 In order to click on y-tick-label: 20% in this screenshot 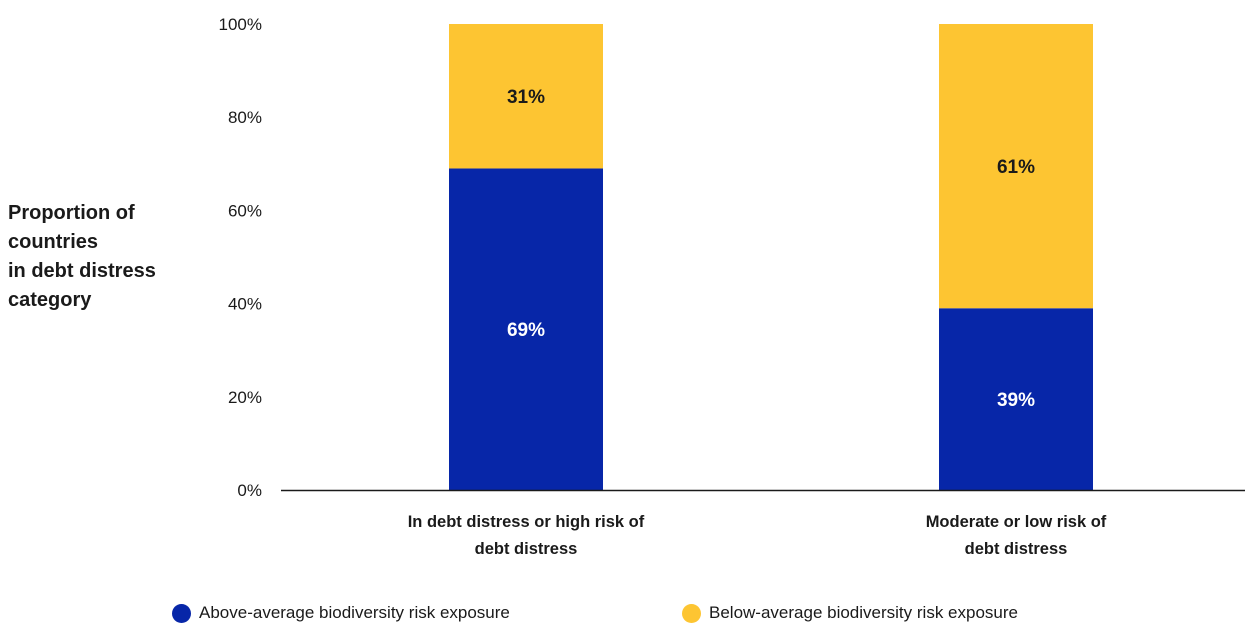, I will do `click(245, 397)`.